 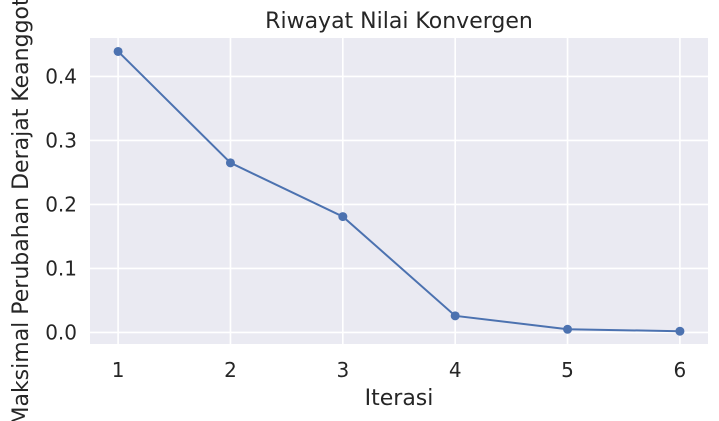 What do you see at coordinates (61, 76) in the screenshot?
I see `y-tick-label: 0.4` at bounding box center [61, 76].